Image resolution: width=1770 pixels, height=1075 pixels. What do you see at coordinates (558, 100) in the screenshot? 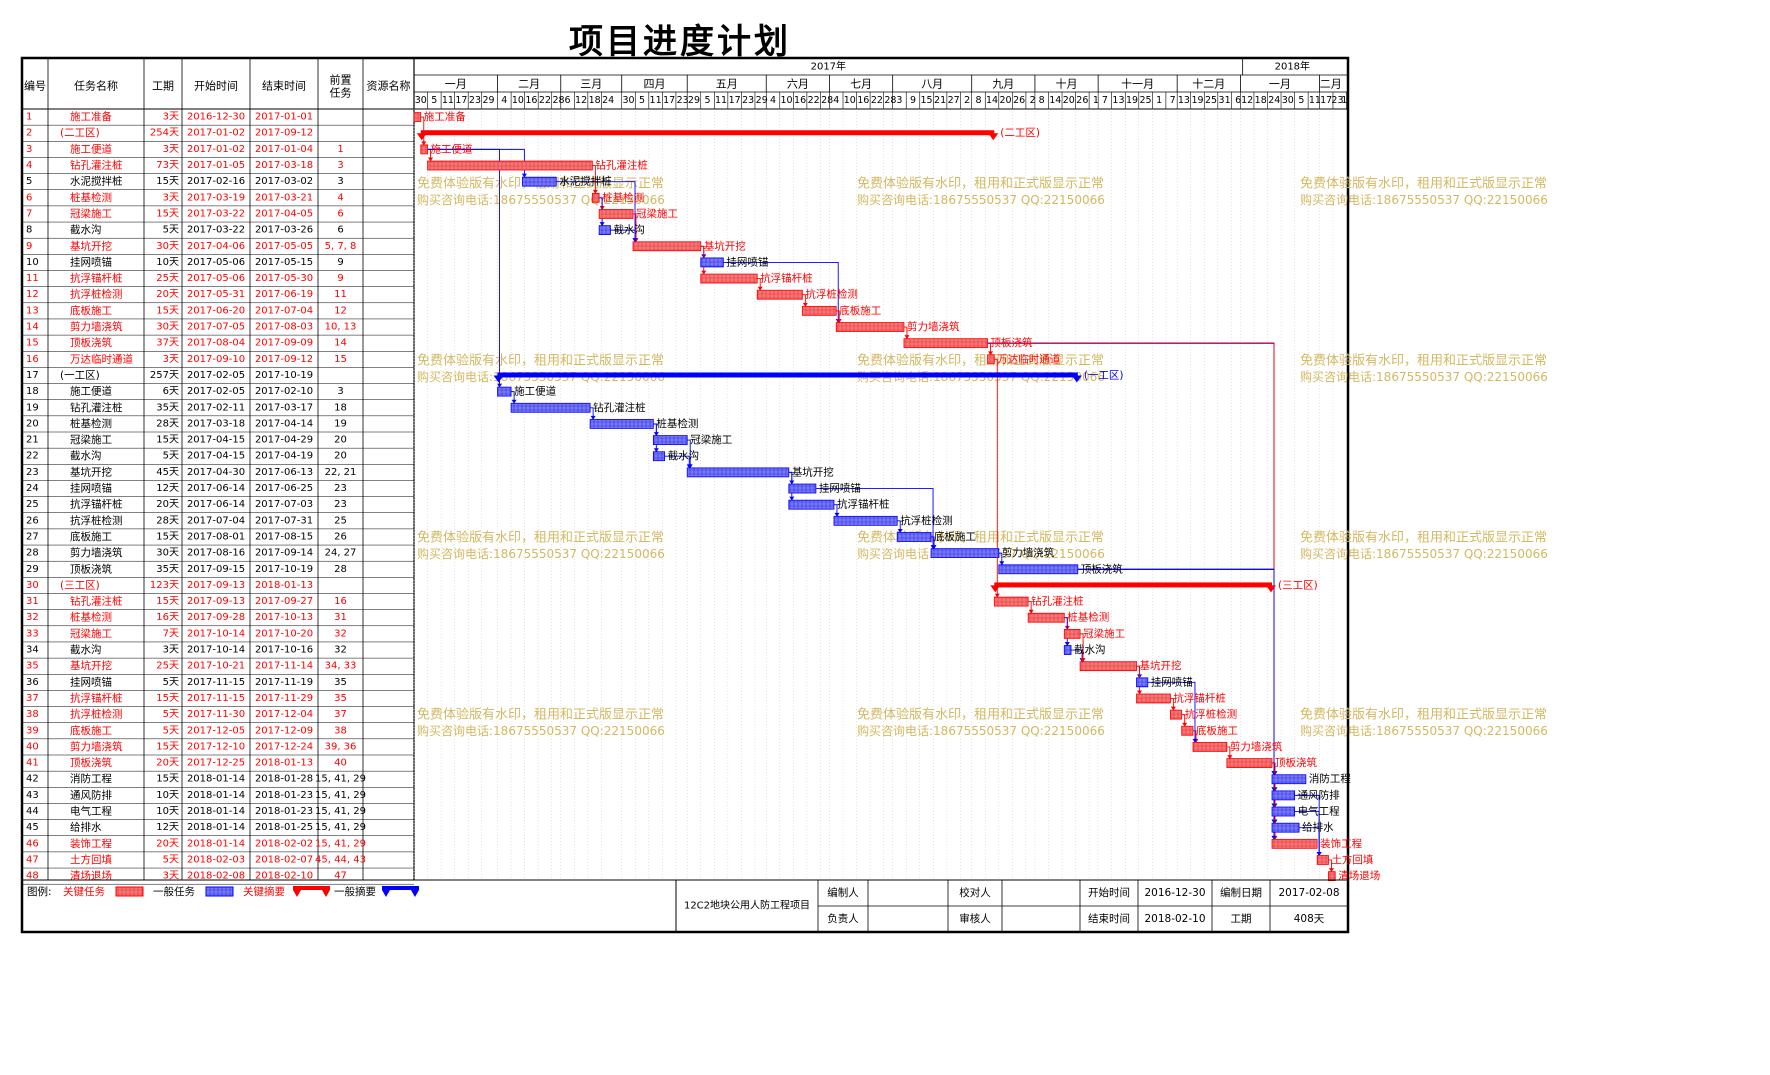
I see `day-label: 28` at bounding box center [558, 100].